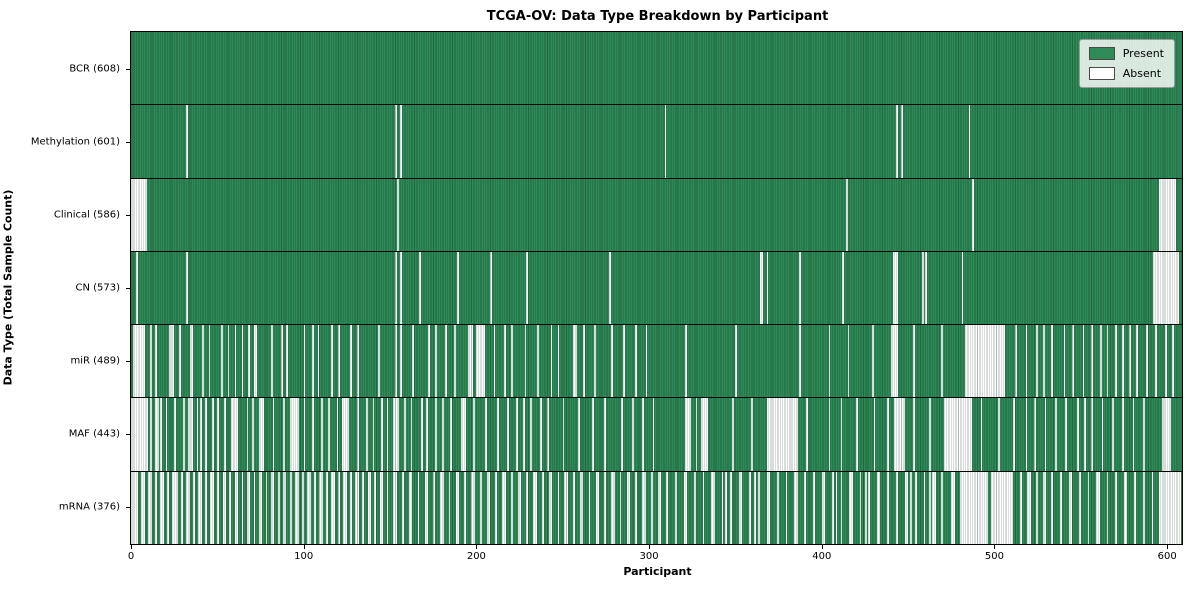  What do you see at coordinates (1126, 73) in the screenshot?
I see `legend-entry-absent: Absent` at bounding box center [1126, 73].